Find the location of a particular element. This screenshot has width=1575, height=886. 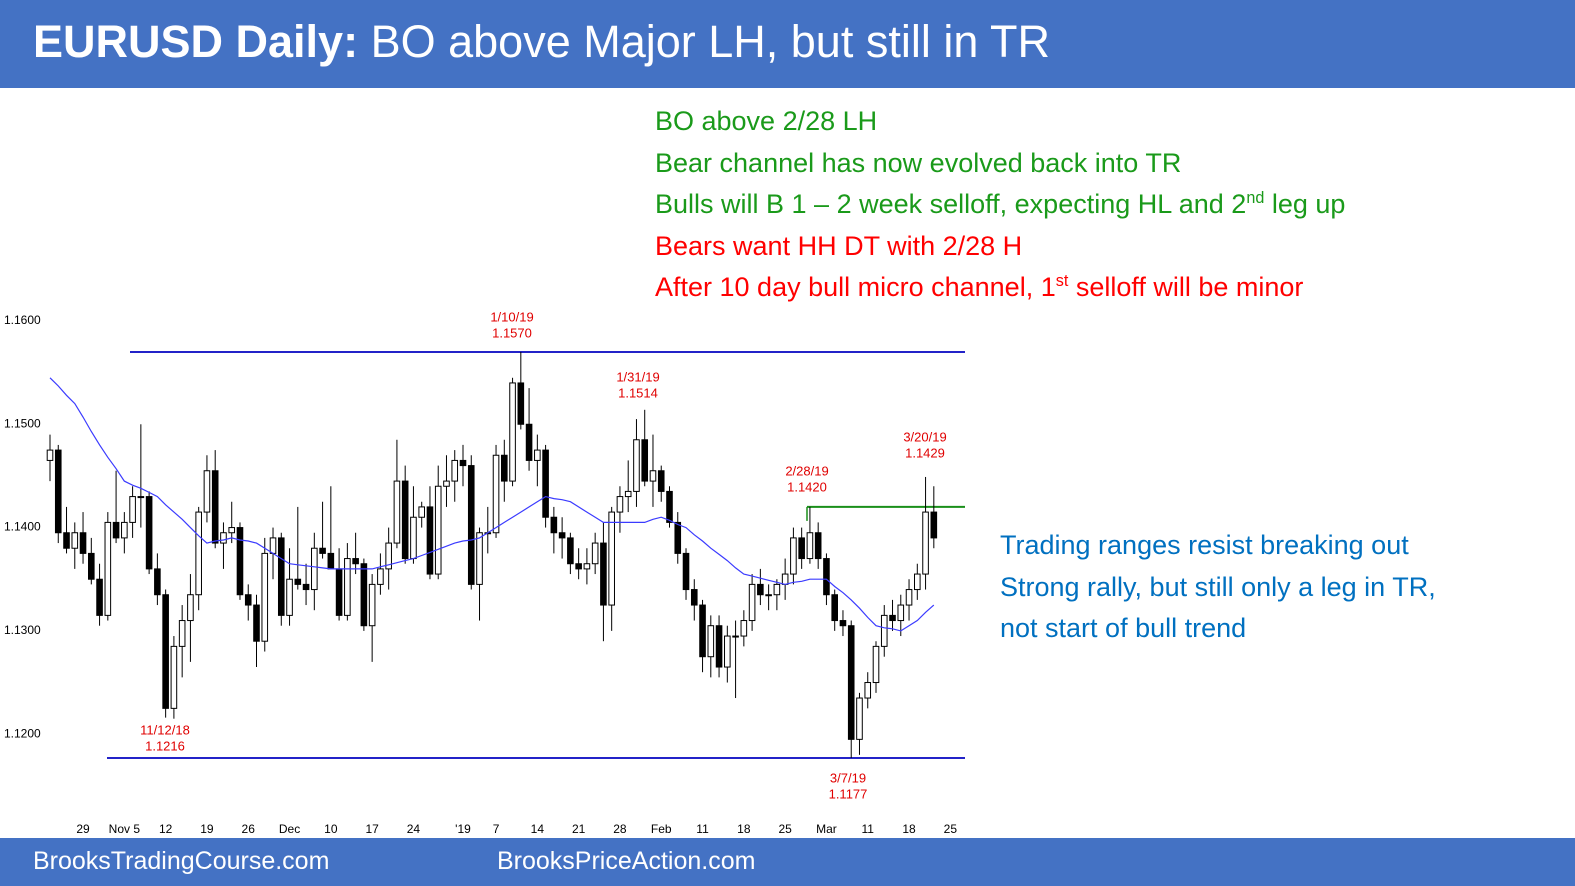

annotation-date: 11/12/18 is located at coordinates (165, 729).